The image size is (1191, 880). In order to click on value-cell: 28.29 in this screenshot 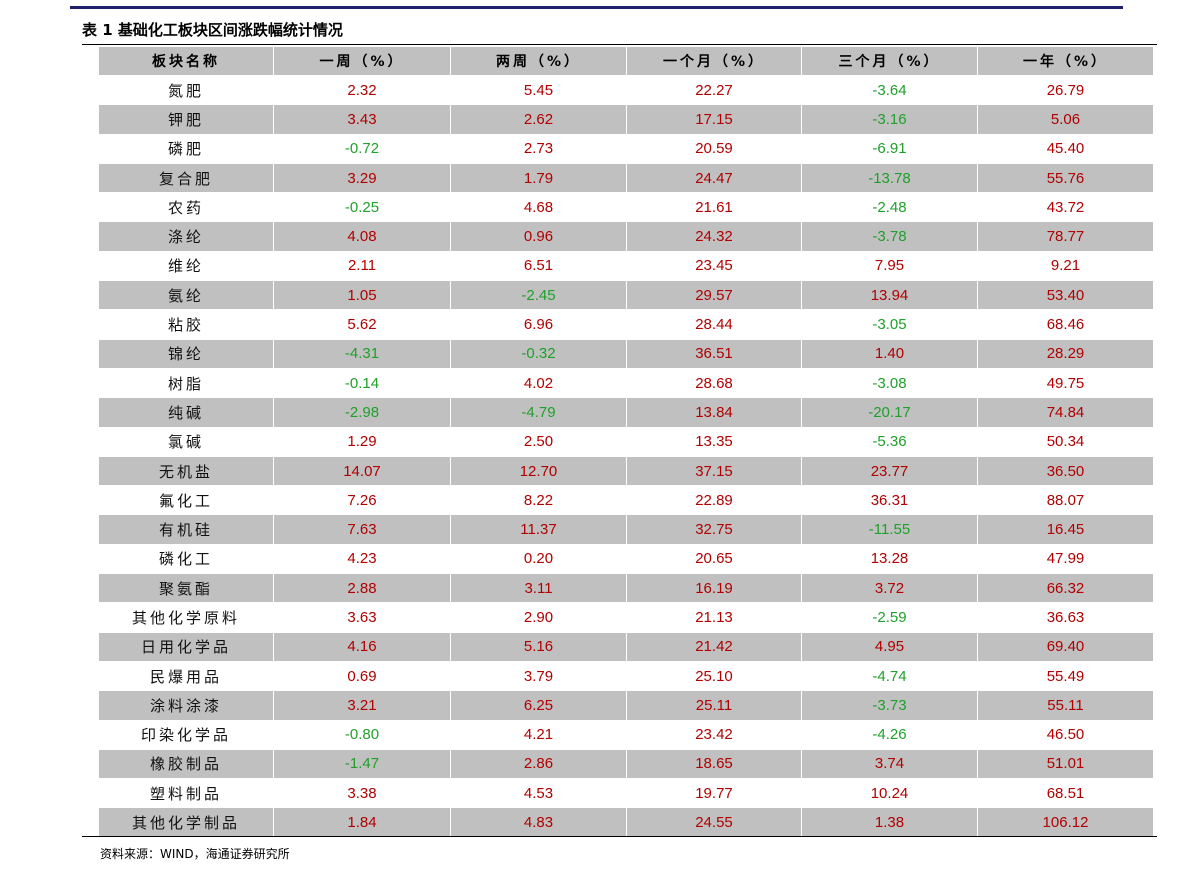, I will do `click(1065, 353)`.